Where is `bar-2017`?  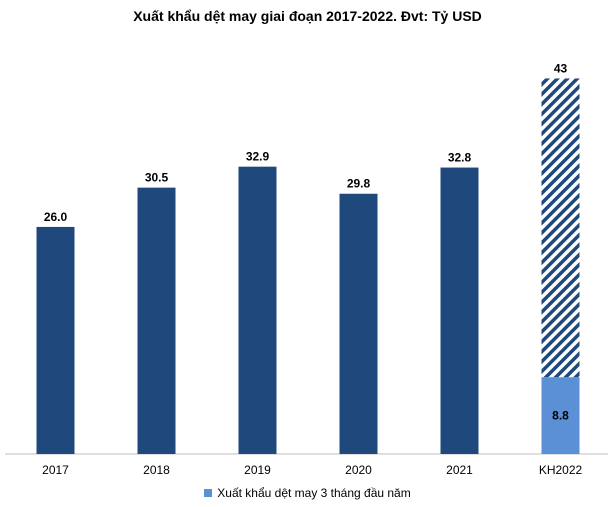
bar-2017 is located at coordinates (55, 340).